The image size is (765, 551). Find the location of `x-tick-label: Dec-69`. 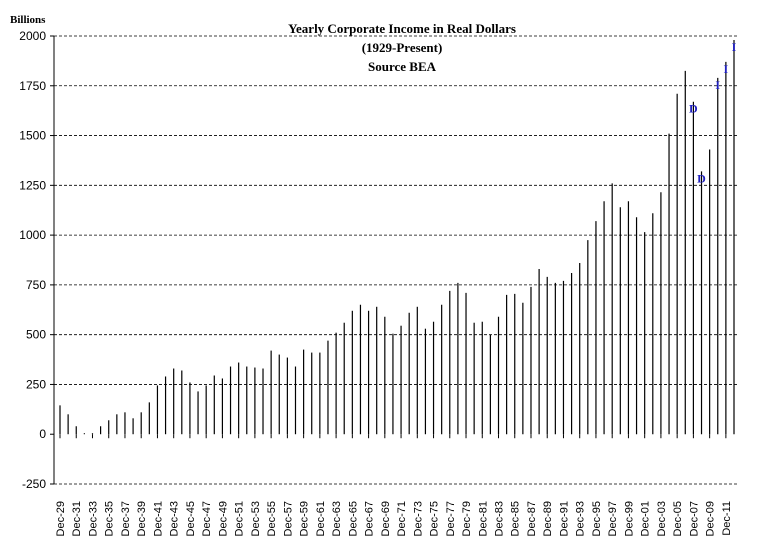

x-tick-label: Dec-69 is located at coordinates (386, 518).